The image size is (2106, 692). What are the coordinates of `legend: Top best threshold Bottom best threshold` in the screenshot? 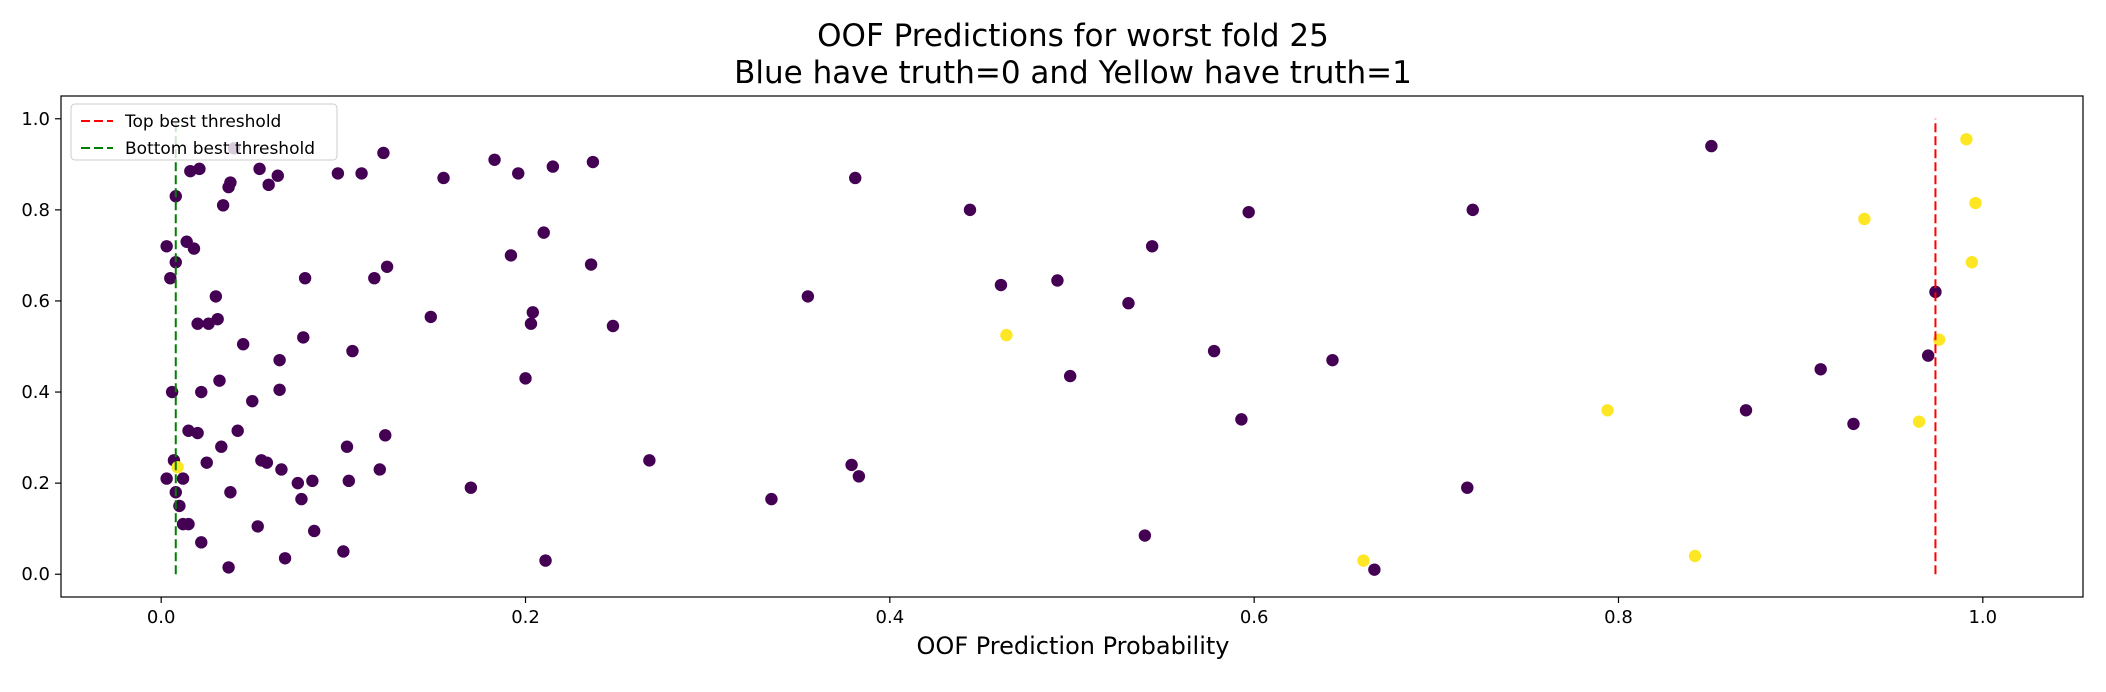 It's located at (204, 132).